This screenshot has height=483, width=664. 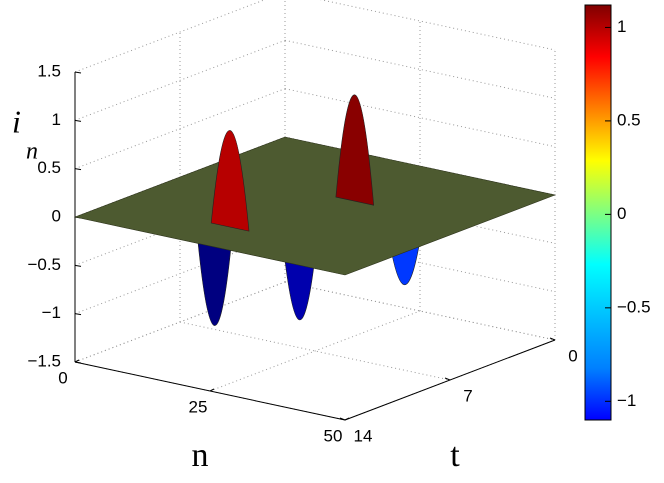 I want to click on z-tick-label: −1.5, so click(x=44, y=360).